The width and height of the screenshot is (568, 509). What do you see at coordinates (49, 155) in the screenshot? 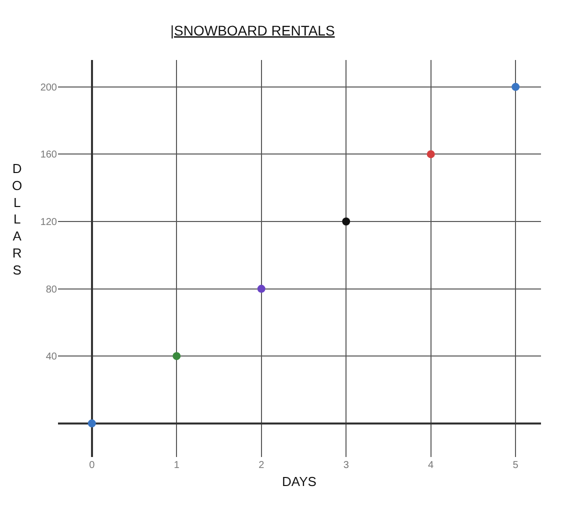
I see `y-tick-label: 160` at bounding box center [49, 155].